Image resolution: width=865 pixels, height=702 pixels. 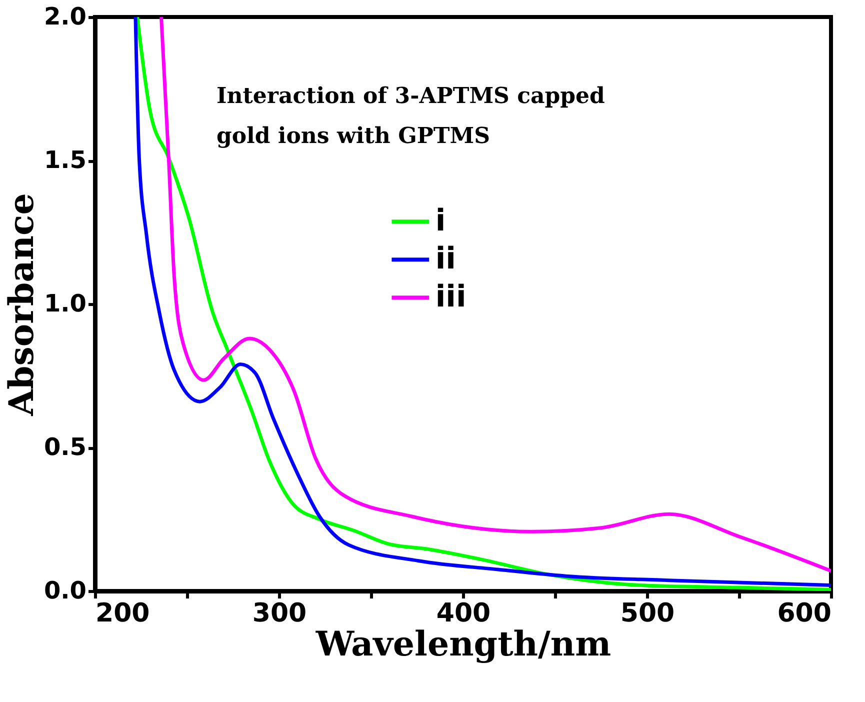 I want to click on x-tick-label: 500, so click(x=647, y=613).